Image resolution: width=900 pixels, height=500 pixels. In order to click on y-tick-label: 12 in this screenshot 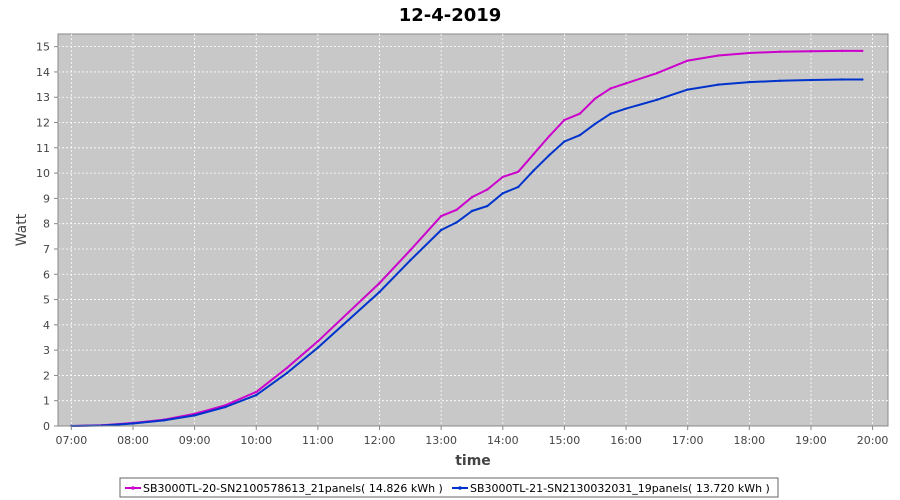, I will do `click(43, 123)`.